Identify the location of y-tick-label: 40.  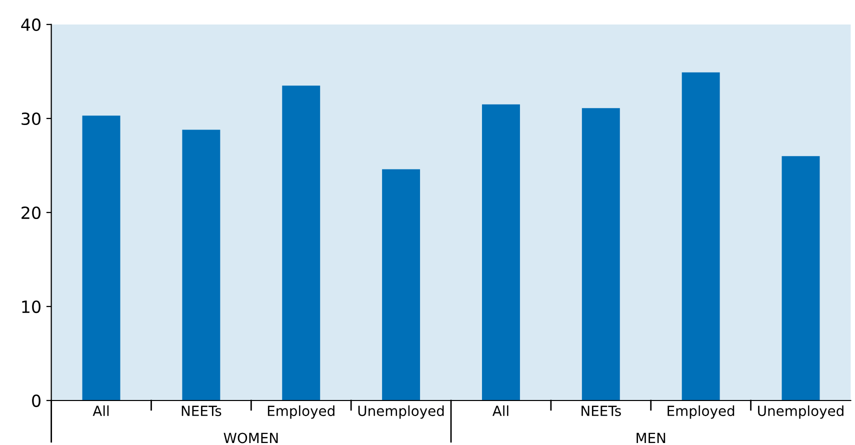
(30, 25).